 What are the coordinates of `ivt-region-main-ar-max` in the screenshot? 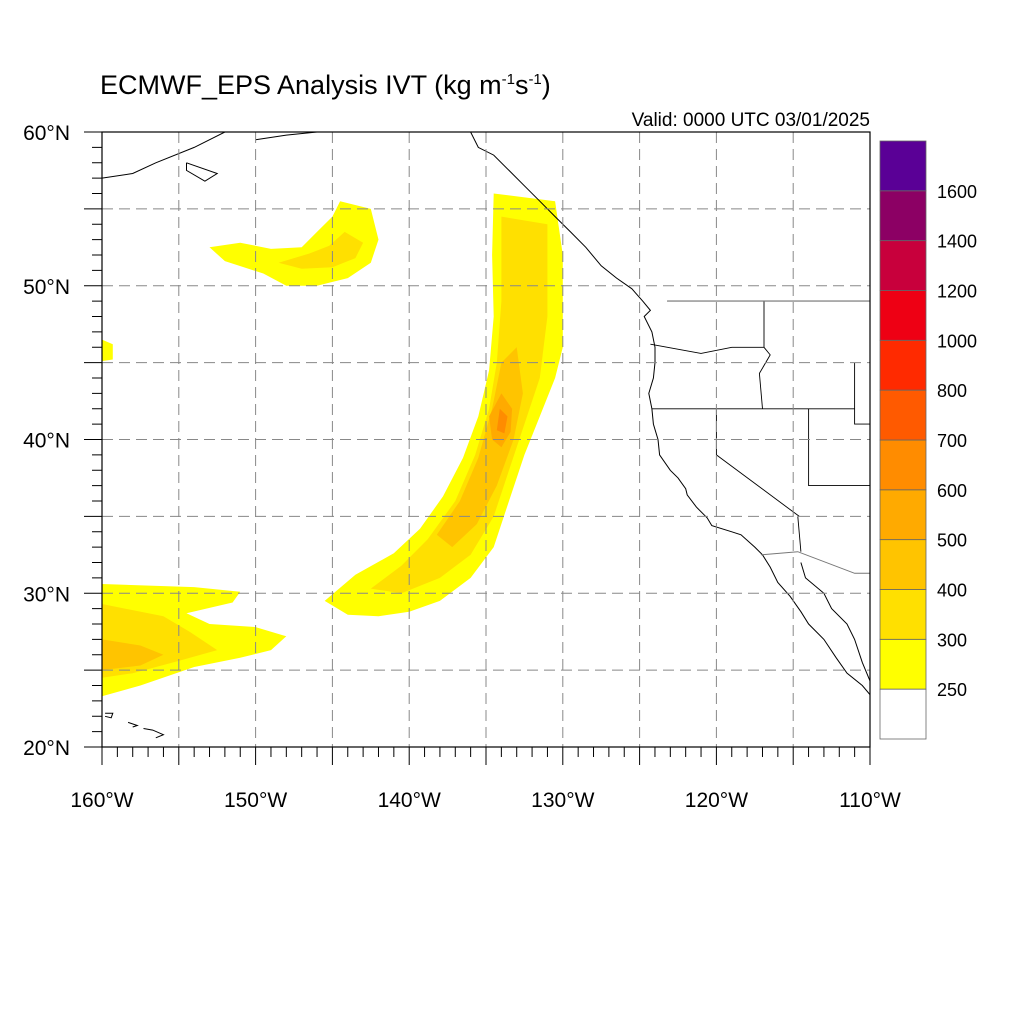 It's located at (502, 421).